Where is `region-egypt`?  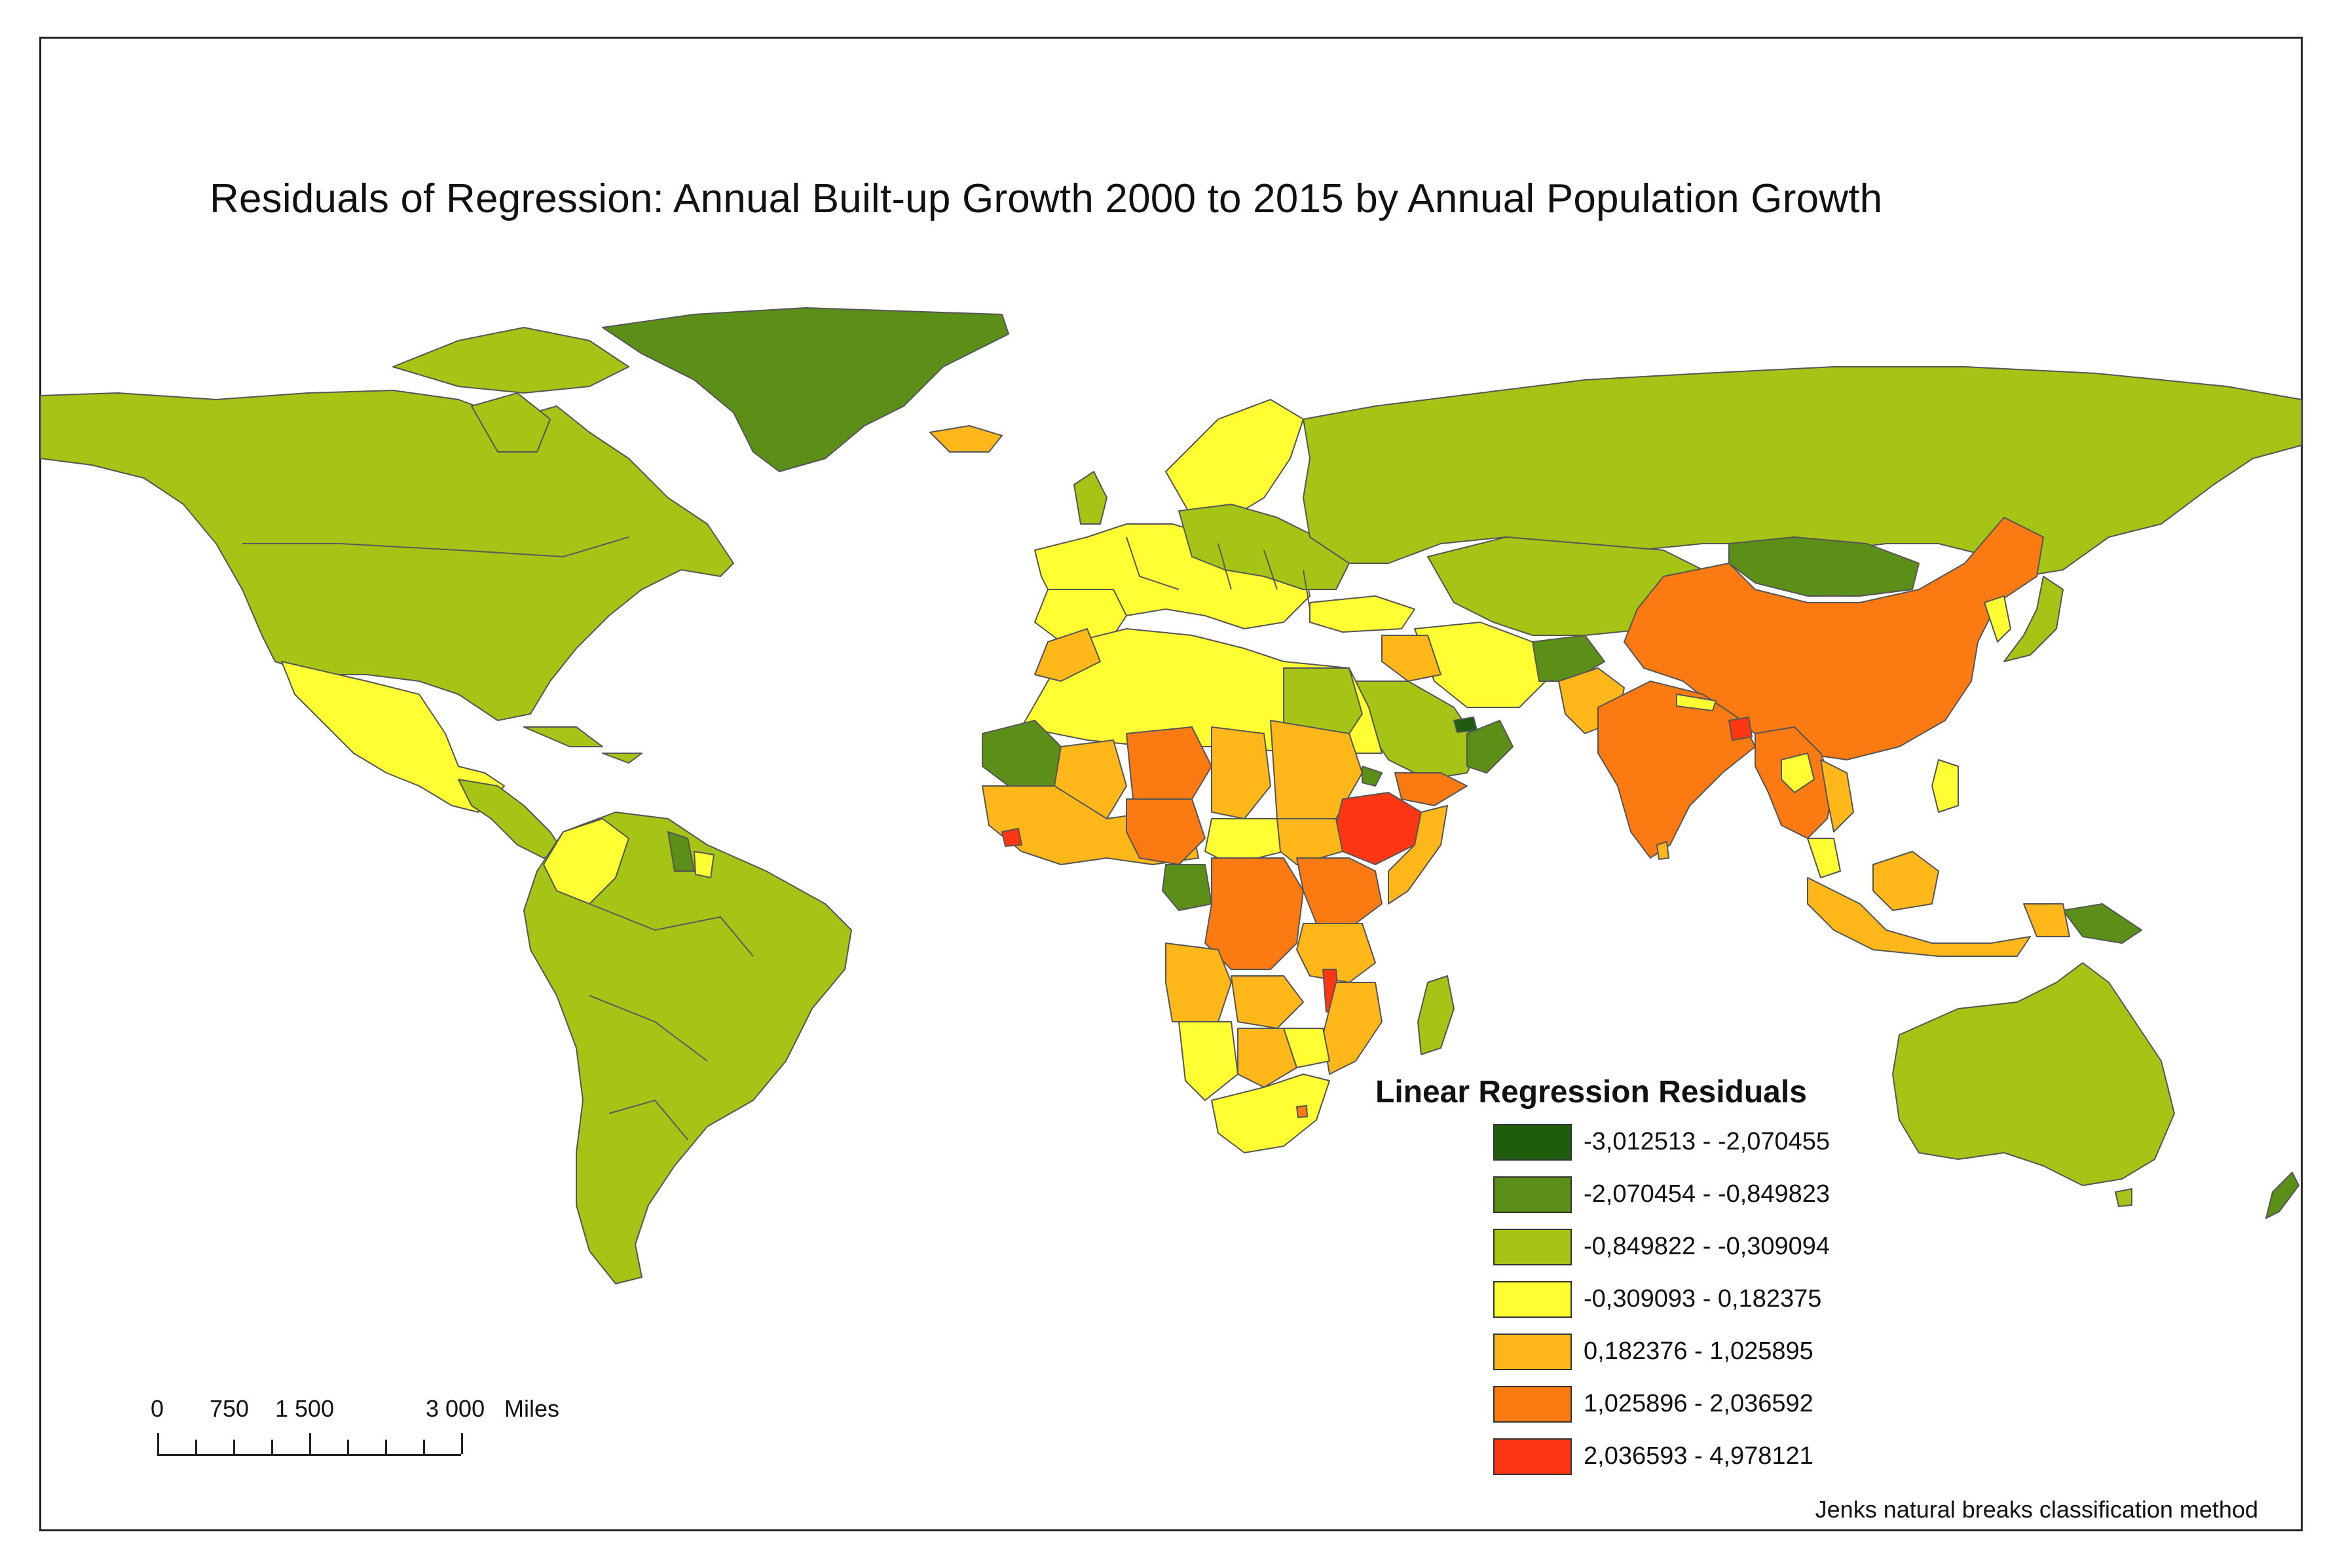
region-egypt is located at coordinates (1323, 700).